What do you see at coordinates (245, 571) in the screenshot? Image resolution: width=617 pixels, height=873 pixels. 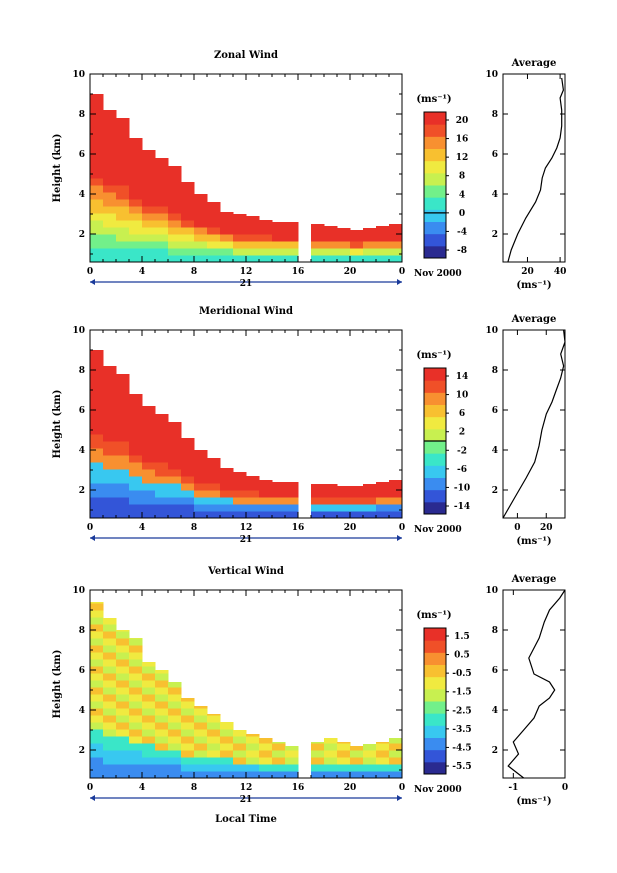 I see `panel-title: Vertical Wind` at bounding box center [245, 571].